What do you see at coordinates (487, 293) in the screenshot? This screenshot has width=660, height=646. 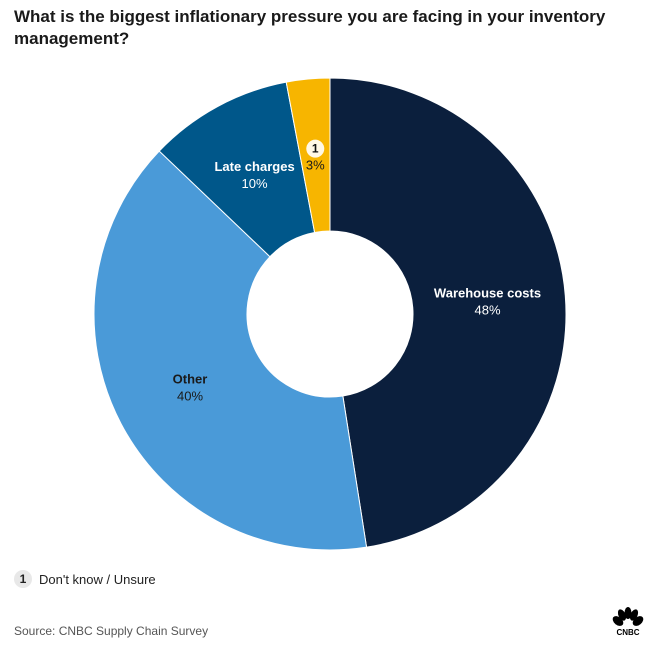 I see `slice-label: Warehouse costs` at bounding box center [487, 293].